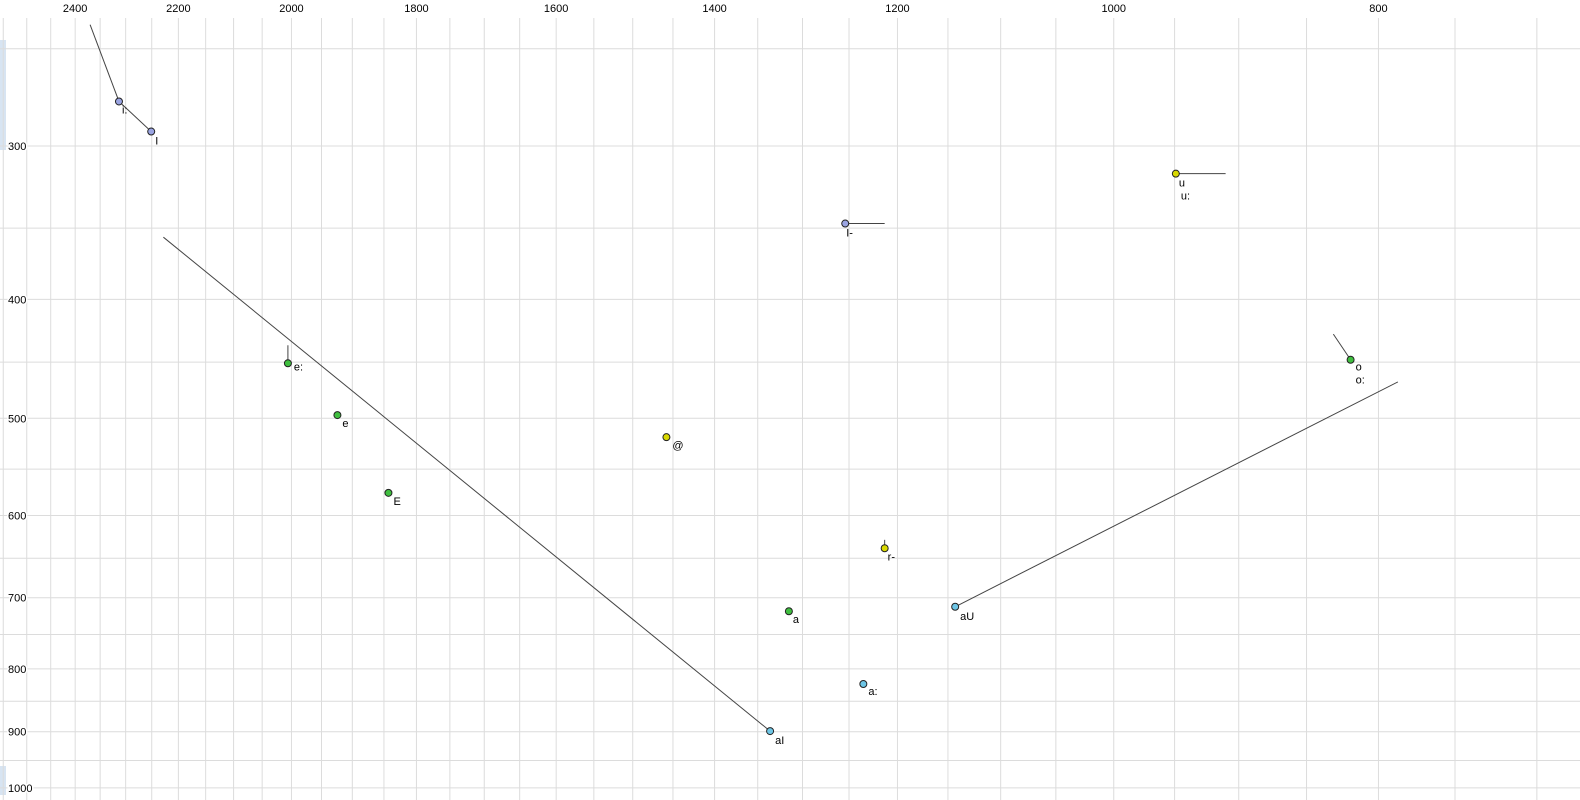  I want to click on x-axis-tick-label: 2200, so click(178, 9).